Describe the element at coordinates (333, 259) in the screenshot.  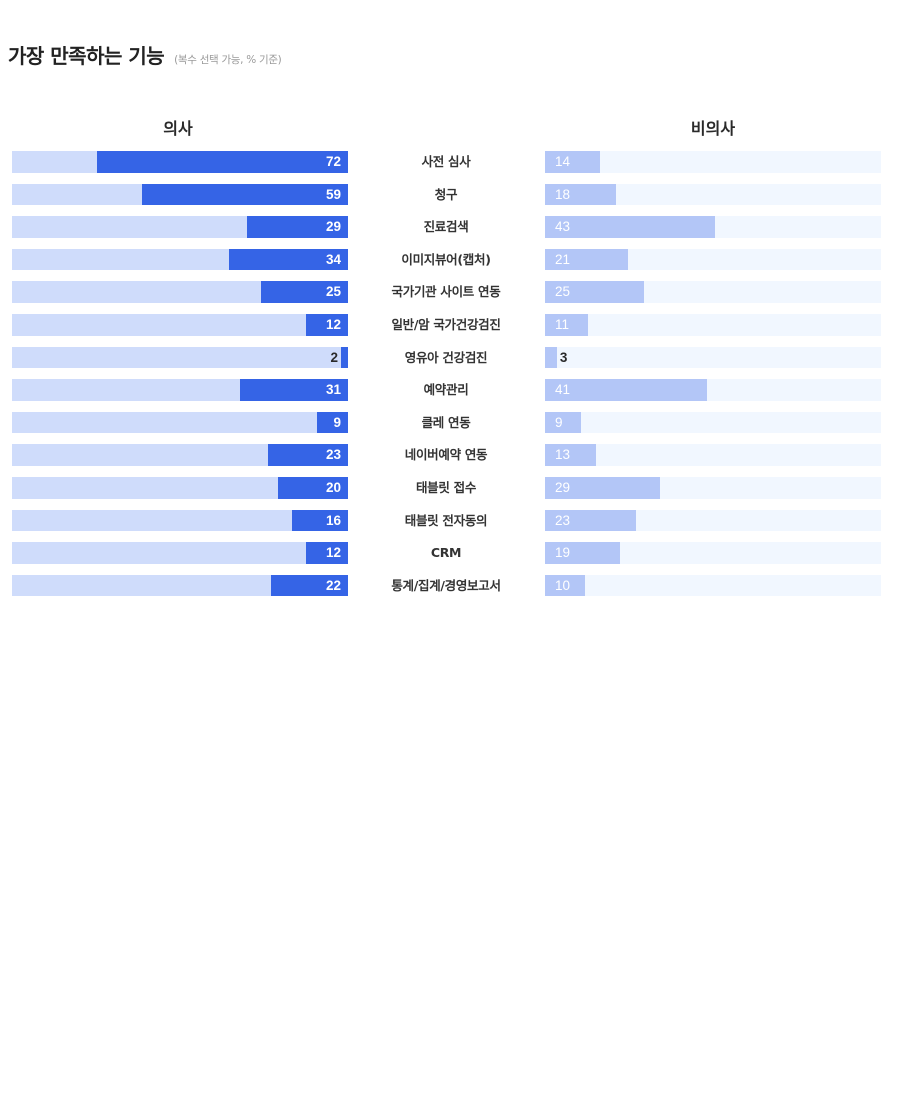
I see `doctor-value-label: 34` at that location.